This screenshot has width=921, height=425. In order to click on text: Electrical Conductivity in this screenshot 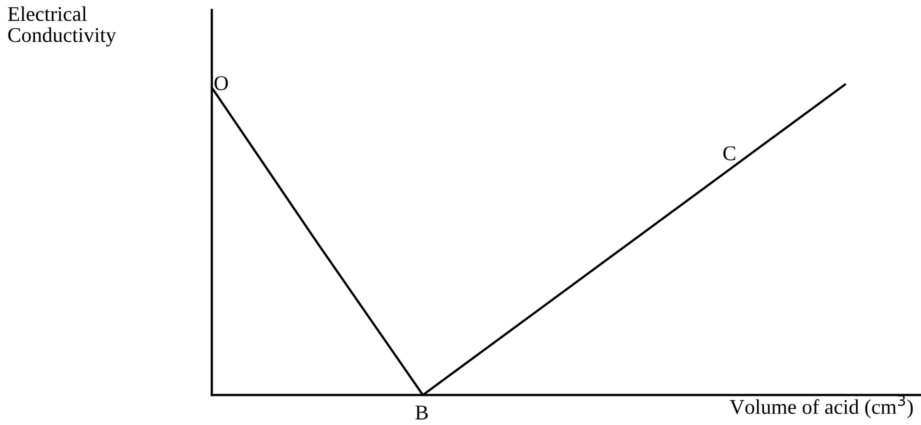, I will do `click(62, 26)`.